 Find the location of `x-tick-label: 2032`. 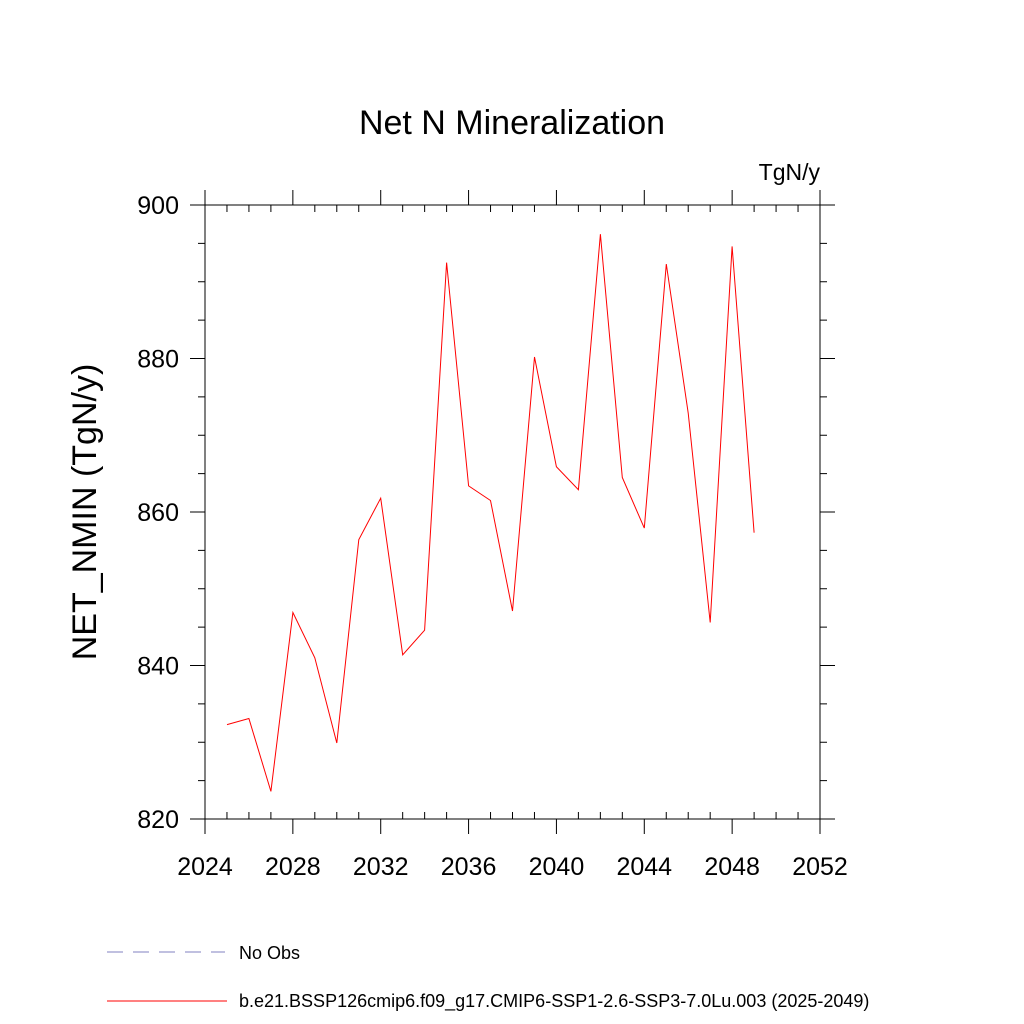

x-tick-label: 2032 is located at coordinates (381, 867).